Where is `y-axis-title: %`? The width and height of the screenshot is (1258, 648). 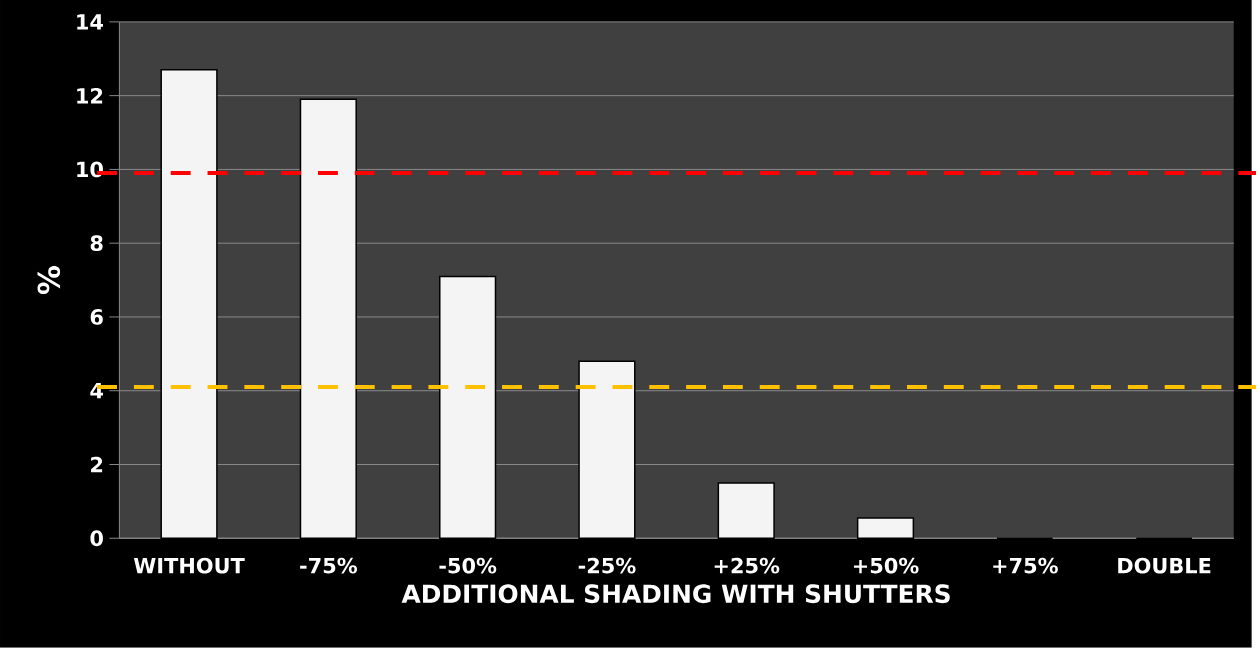 y-axis-title: % is located at coordinates (49, 280).